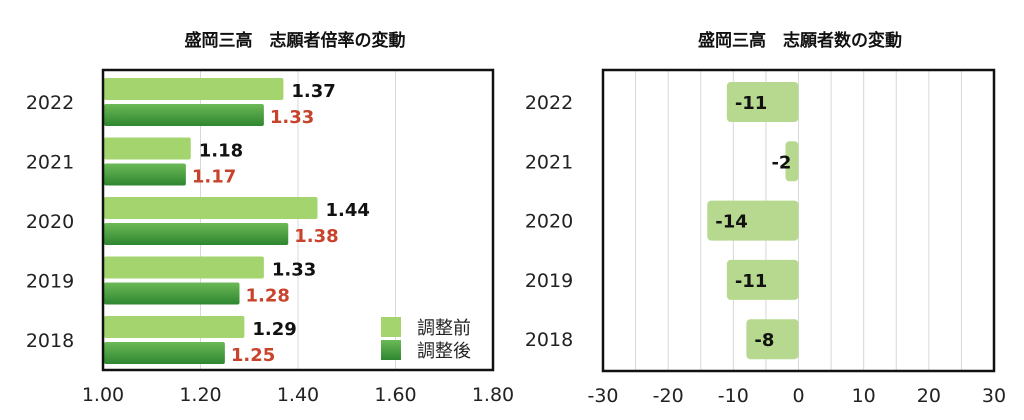 Image resolution: width=1024 pixels, height=420 pixels. What do you see at coordinates (298, 395) in the screenshot?
I see `x-tick-label: 1.40` at bounding box center [298, 395].